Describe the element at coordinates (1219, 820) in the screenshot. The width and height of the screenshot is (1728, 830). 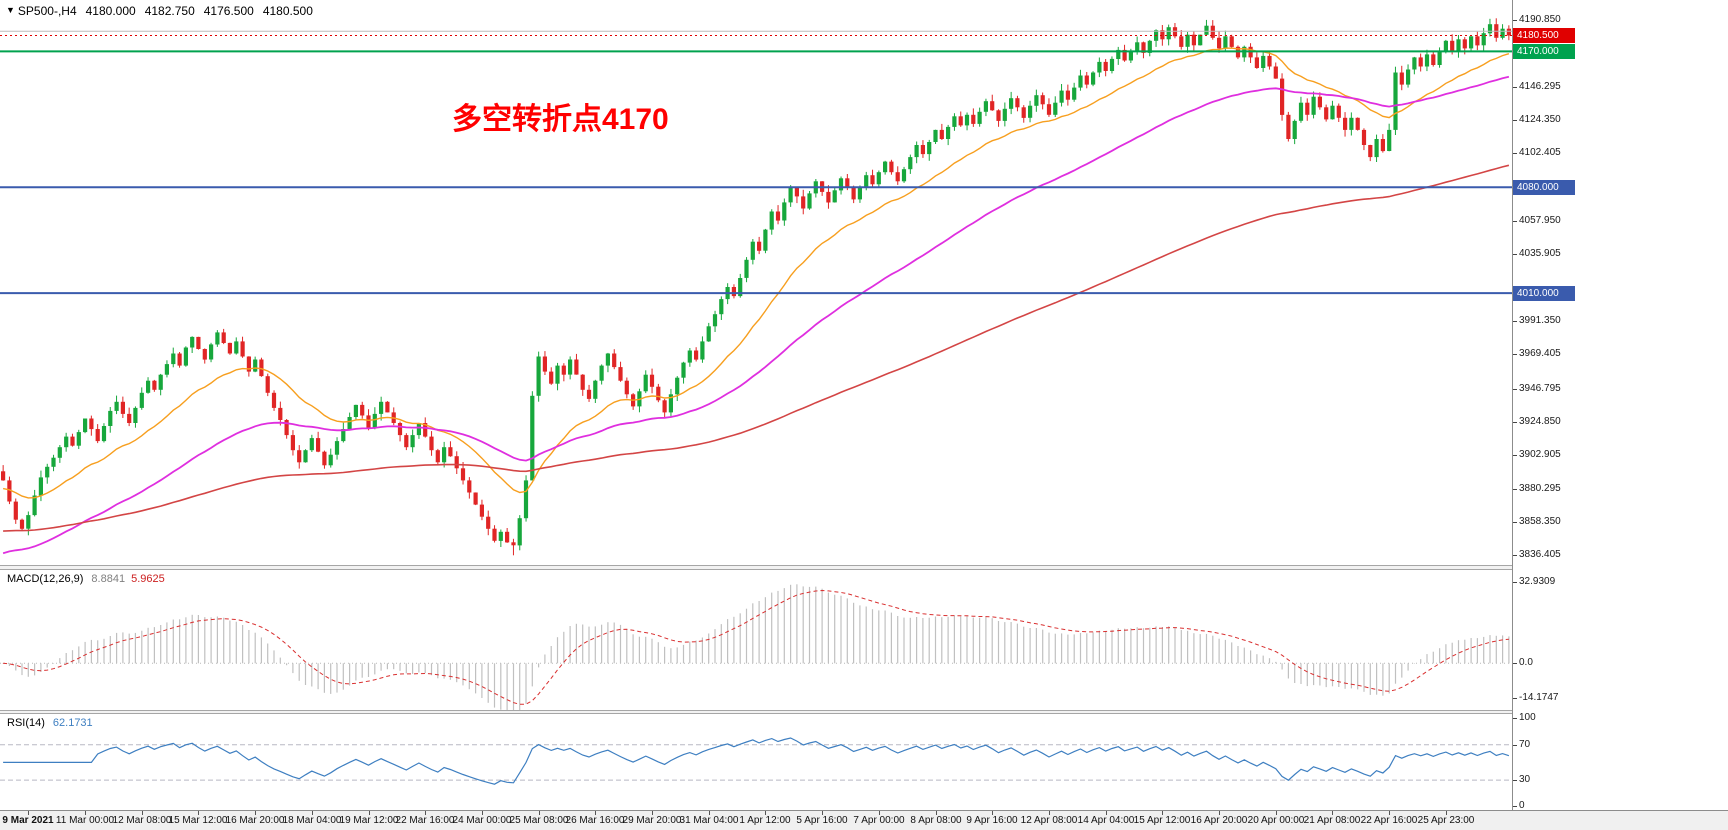
I see `time-axis-label: 16 Apr 20:00` at that location.